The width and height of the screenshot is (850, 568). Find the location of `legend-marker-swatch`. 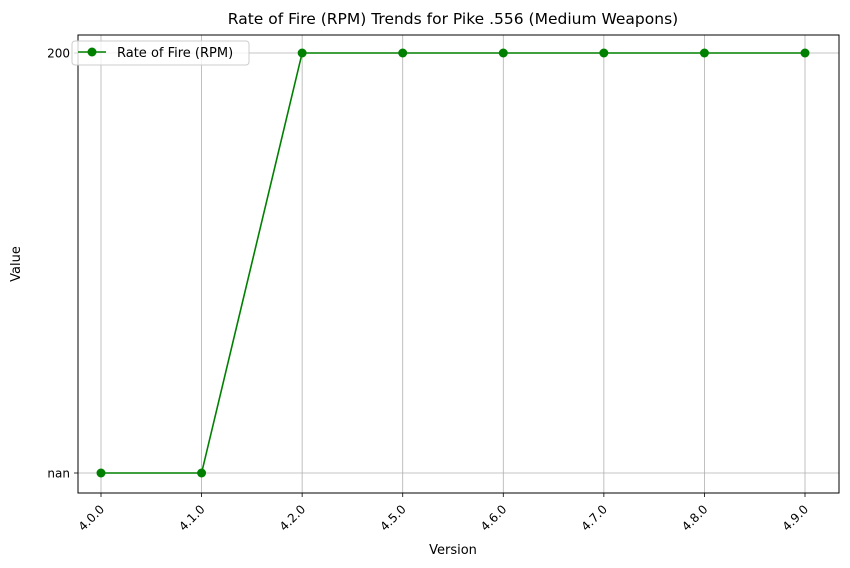

legend-marker-swatch is located at coordinates (92, 52).